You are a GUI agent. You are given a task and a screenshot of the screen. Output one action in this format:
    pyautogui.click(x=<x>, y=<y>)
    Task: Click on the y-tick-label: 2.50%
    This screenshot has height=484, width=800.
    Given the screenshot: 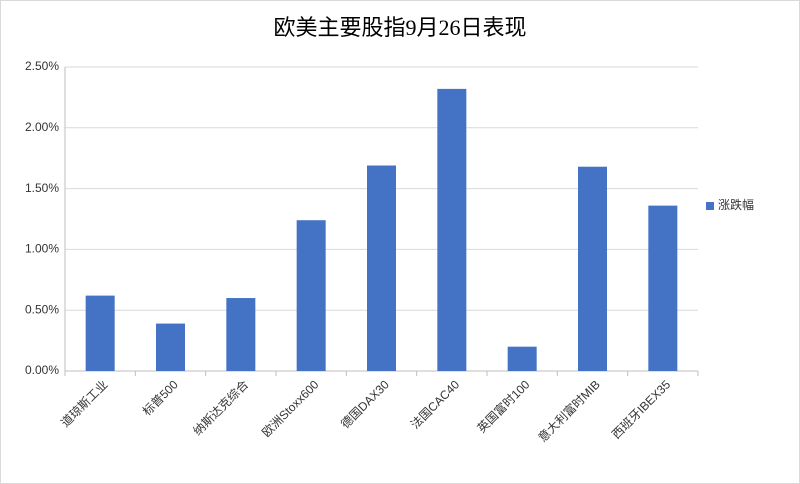 What is the action you would take?
    pyautogui.click(x=42, y=66)
    